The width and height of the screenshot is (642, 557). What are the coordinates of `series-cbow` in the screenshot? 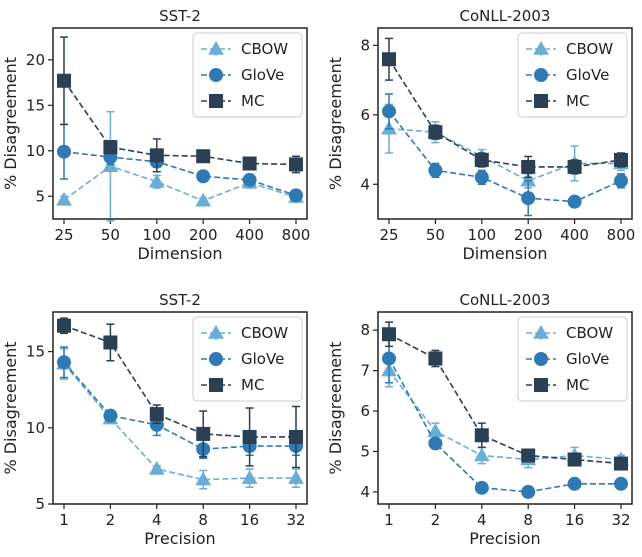 It's located at (180, 166).